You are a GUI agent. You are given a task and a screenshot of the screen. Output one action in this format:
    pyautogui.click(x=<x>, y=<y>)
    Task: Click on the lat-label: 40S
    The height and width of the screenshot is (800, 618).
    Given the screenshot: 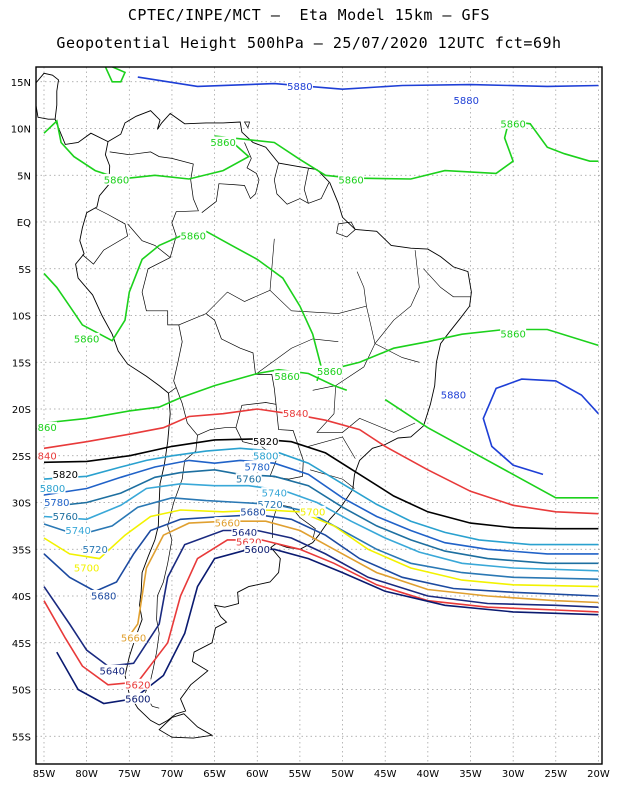 What is the action you would take?
    pyautogui.click(x=21, y=597)
    